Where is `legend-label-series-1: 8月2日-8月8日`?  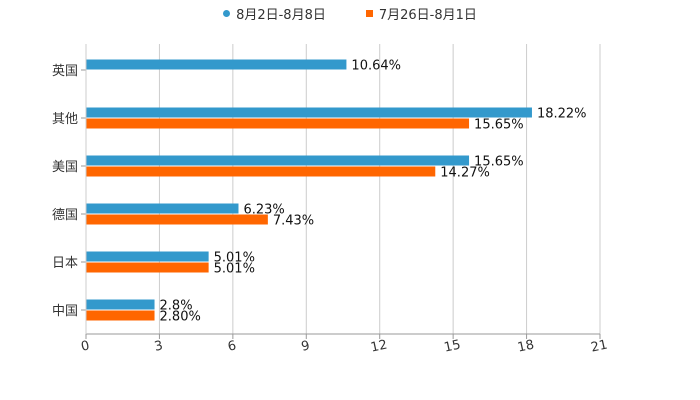
legend-label-series-1: 8月2日-8月8日 is located at coordinates (281, 15).